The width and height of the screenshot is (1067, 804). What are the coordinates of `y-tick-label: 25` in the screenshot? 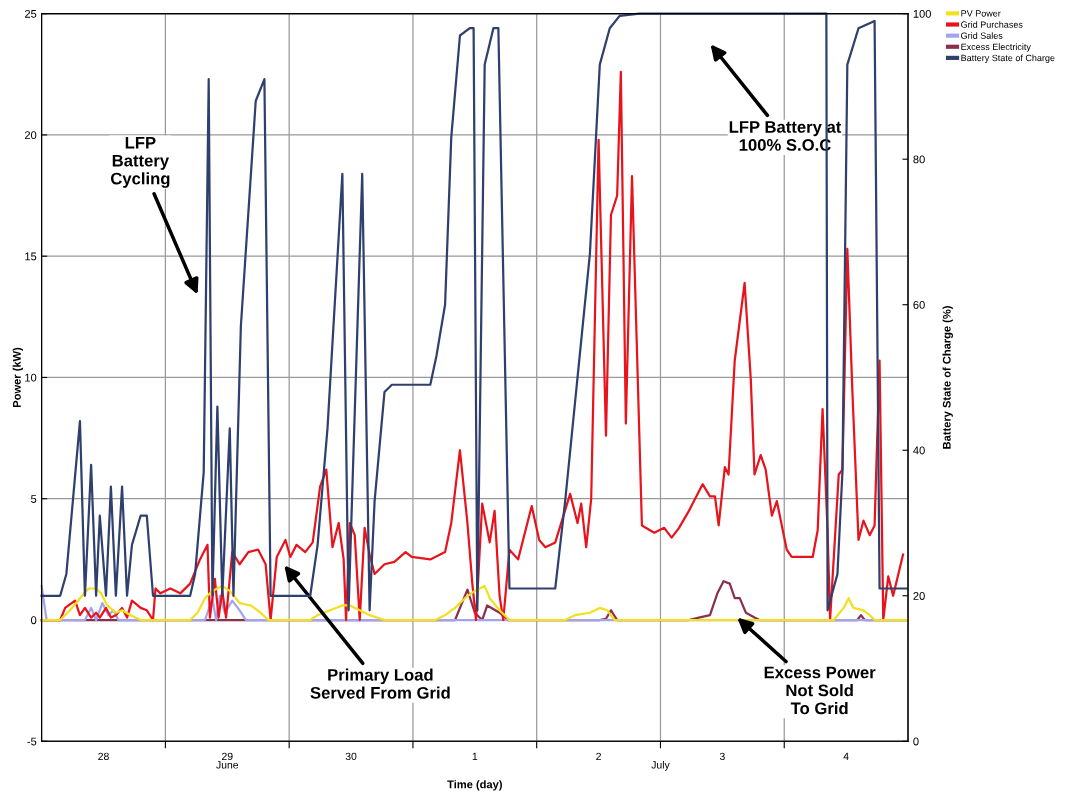 It's located at (30, 13).